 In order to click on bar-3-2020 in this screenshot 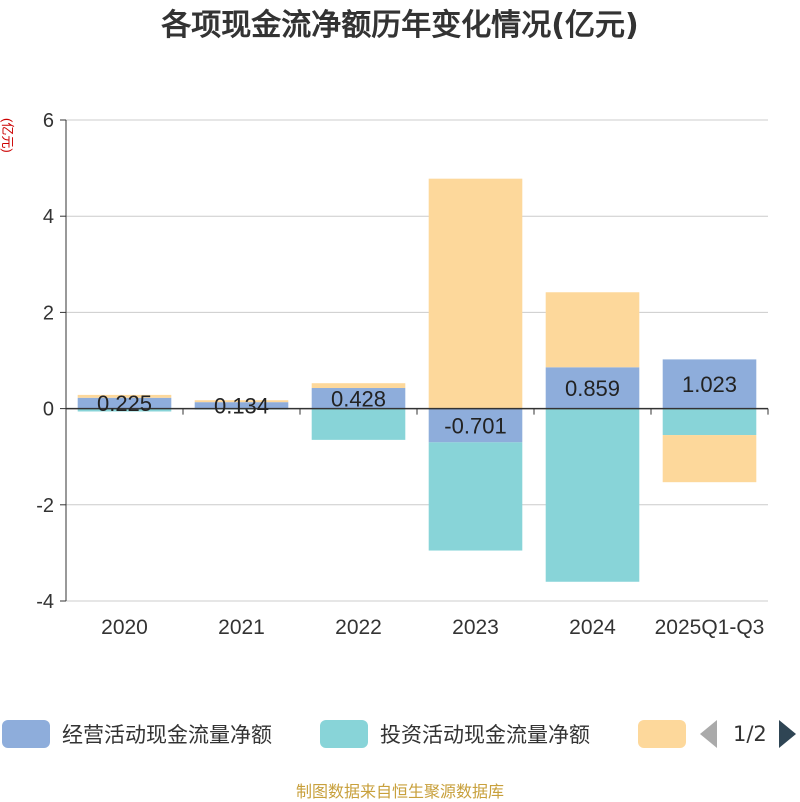, I will do `click(124, 396)`.